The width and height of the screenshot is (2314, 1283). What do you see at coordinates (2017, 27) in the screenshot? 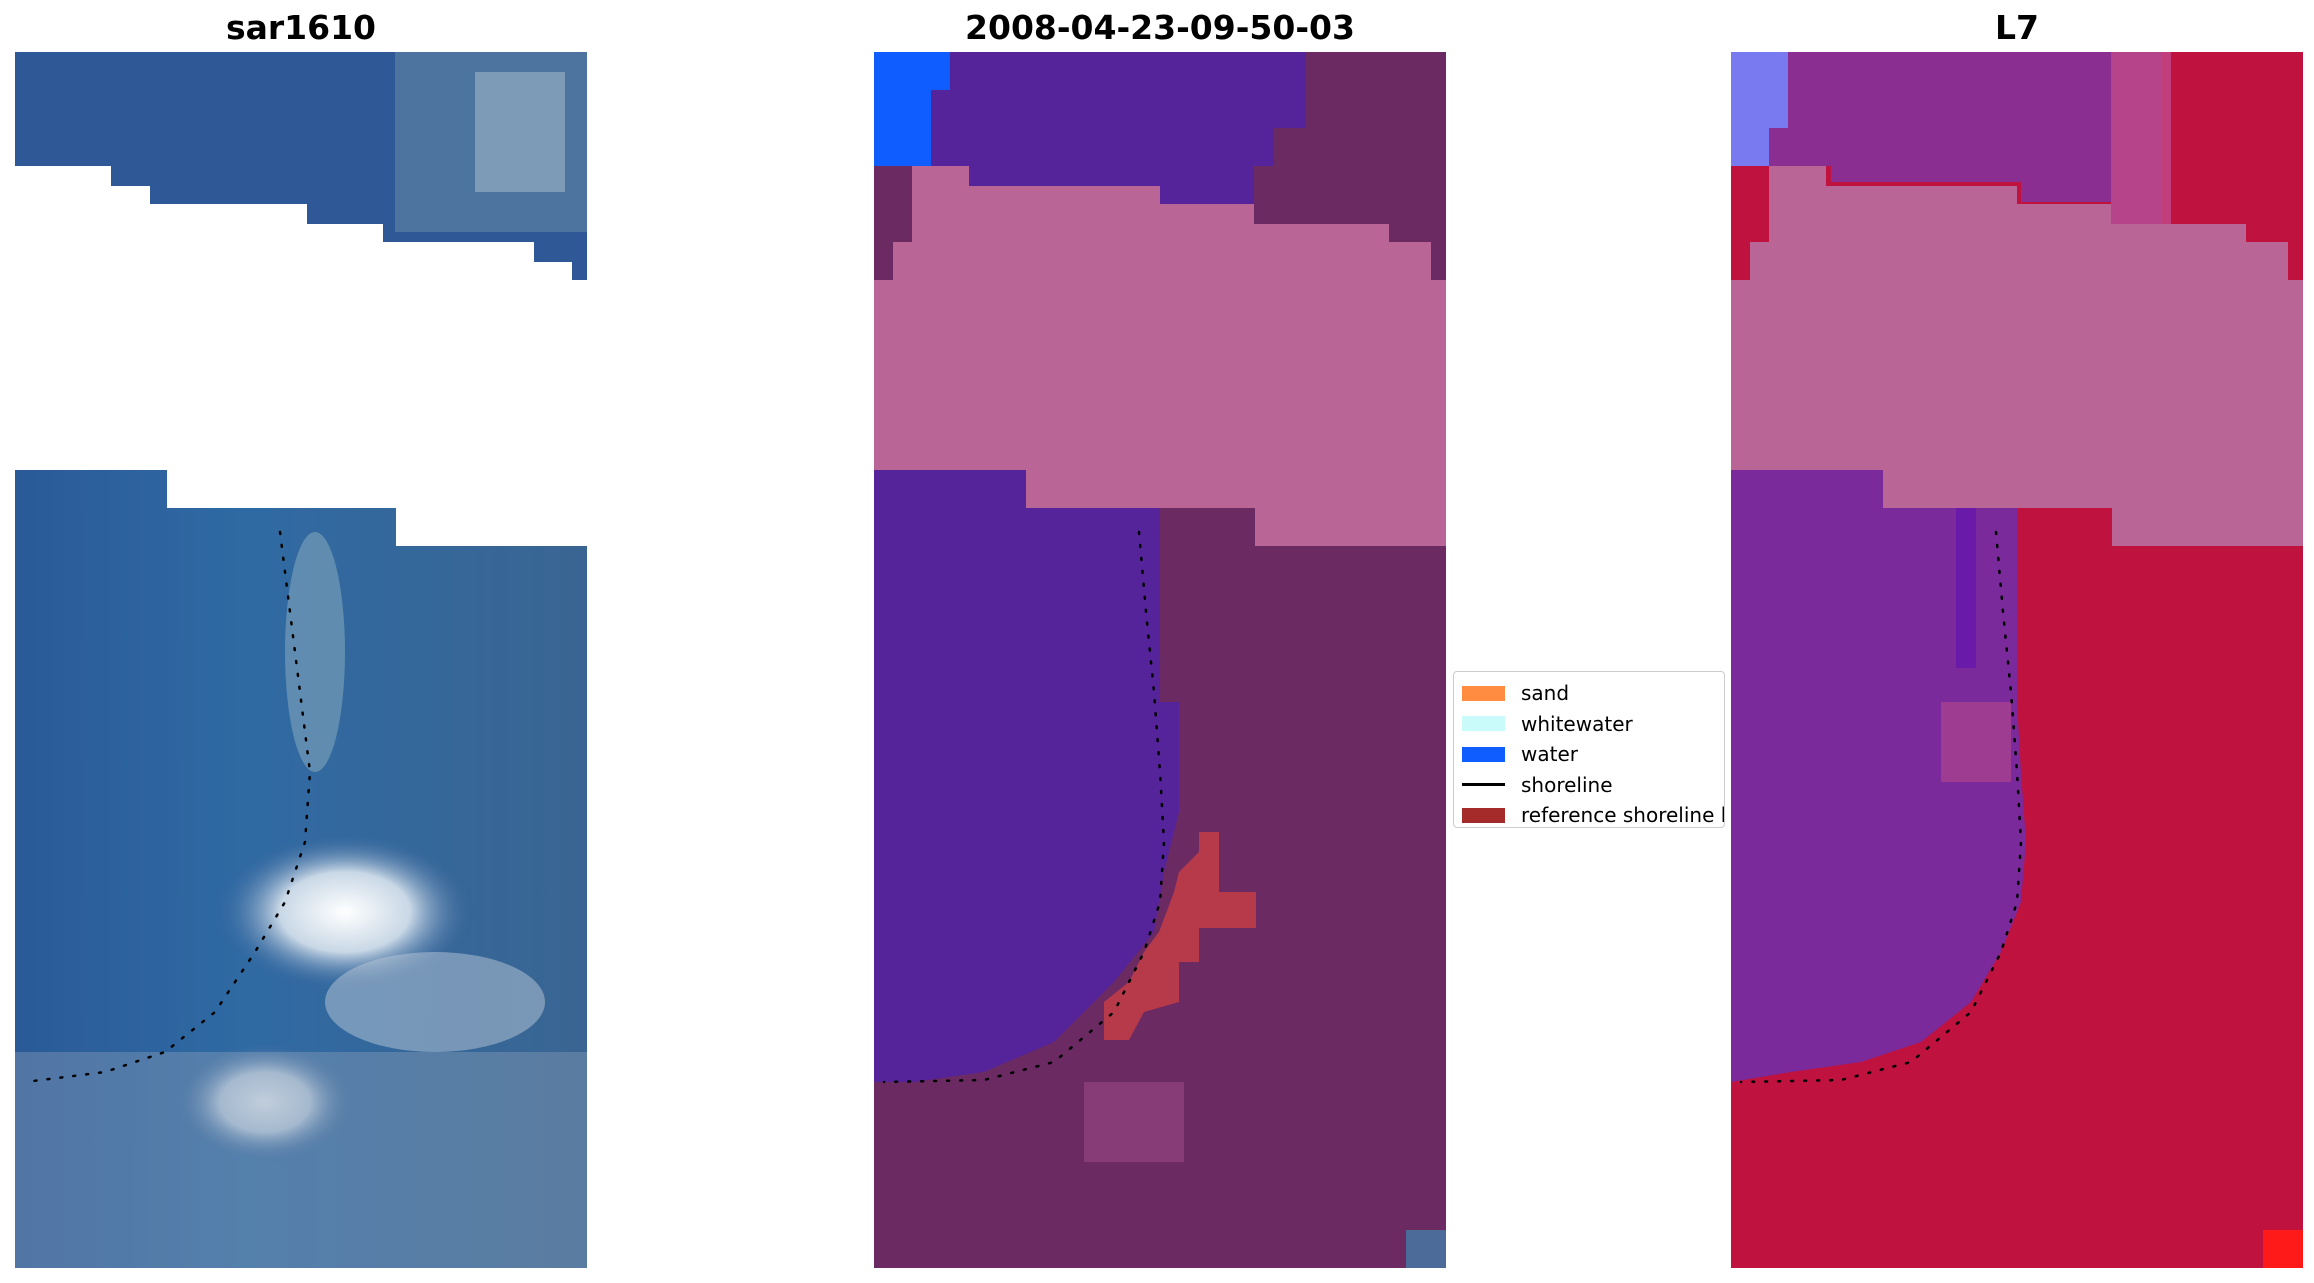
I see `panel-title-mndwi: L7` at bounding box center [2017, 27].